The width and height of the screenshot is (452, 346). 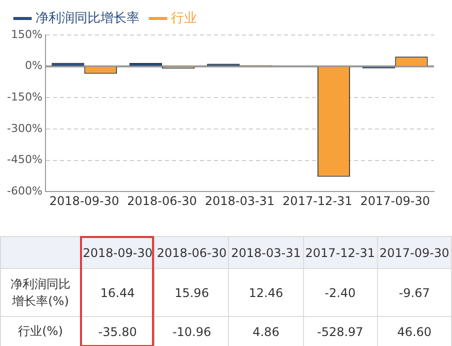 I want to click on y-tick-label: -450%, so click(x=24, y=159).